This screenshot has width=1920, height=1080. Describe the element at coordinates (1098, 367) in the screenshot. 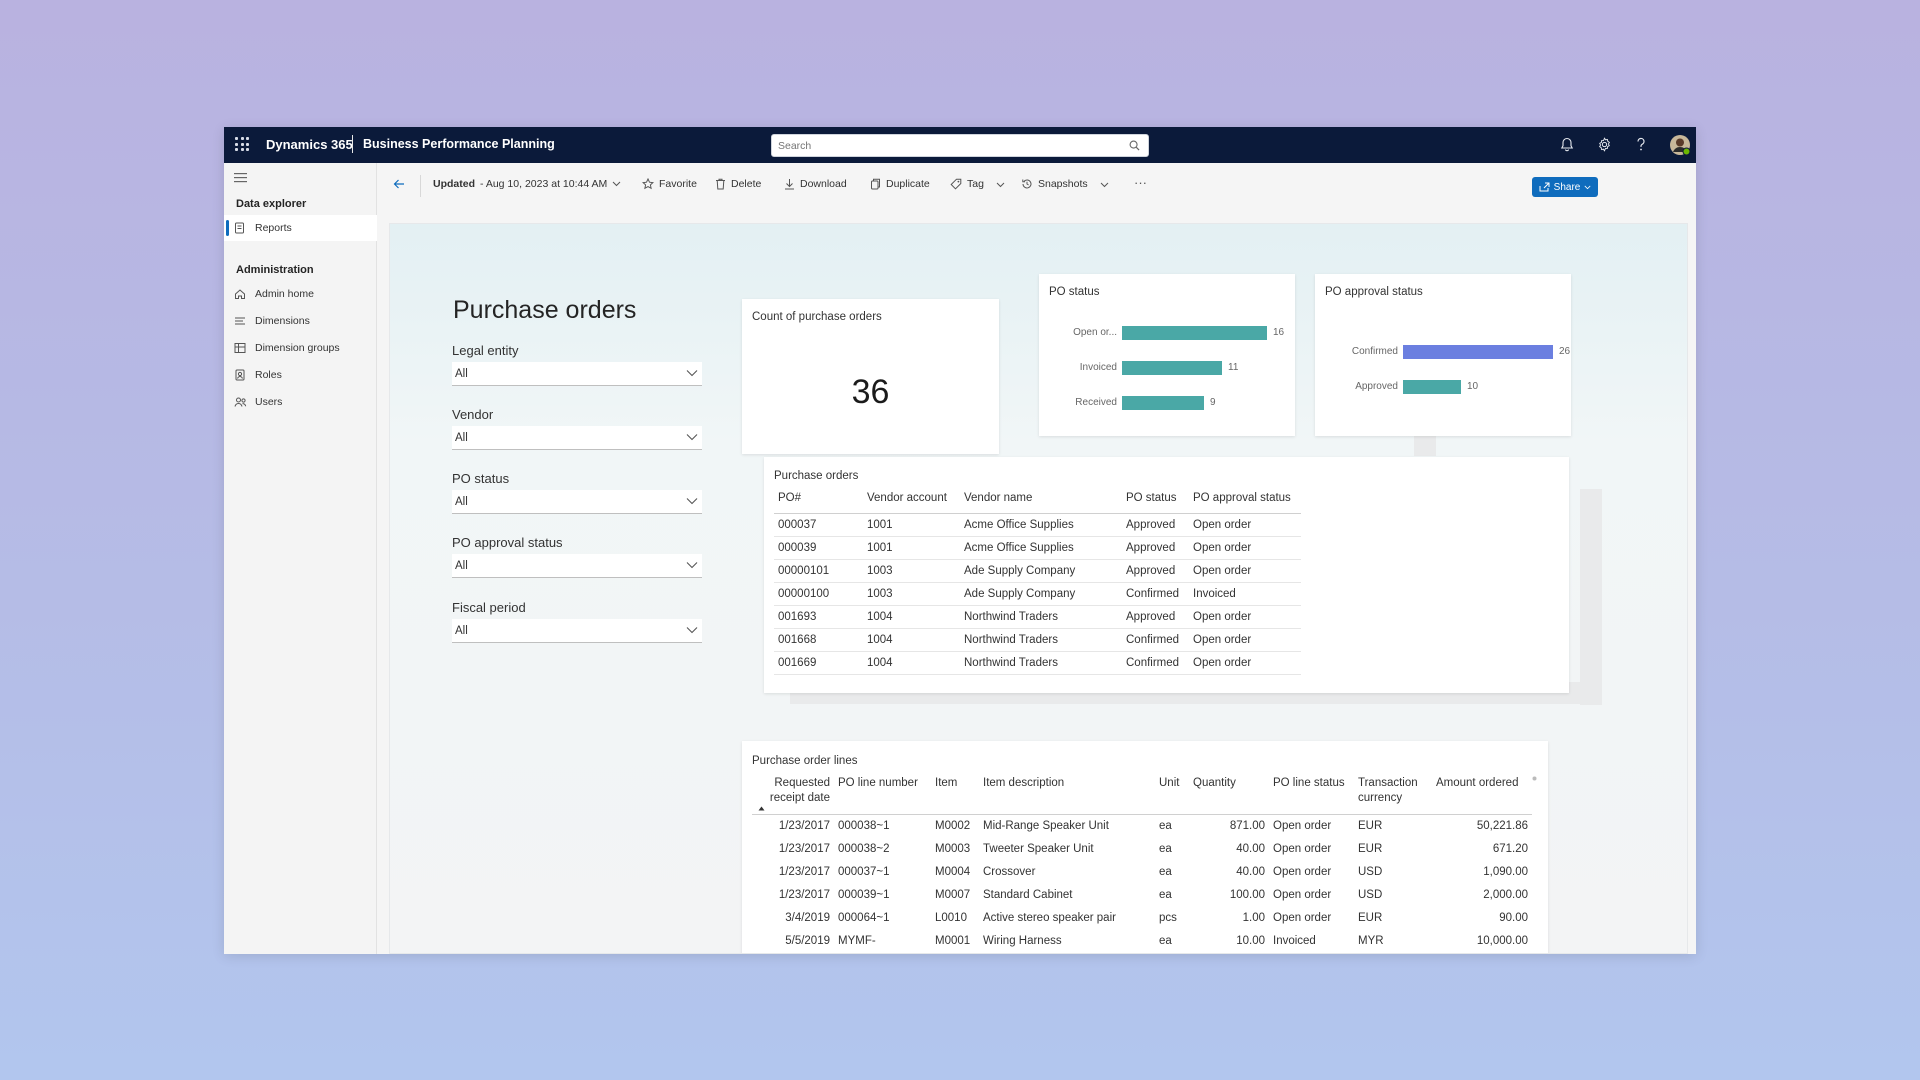

I see `bar-category-label: Invoiced` at that location.